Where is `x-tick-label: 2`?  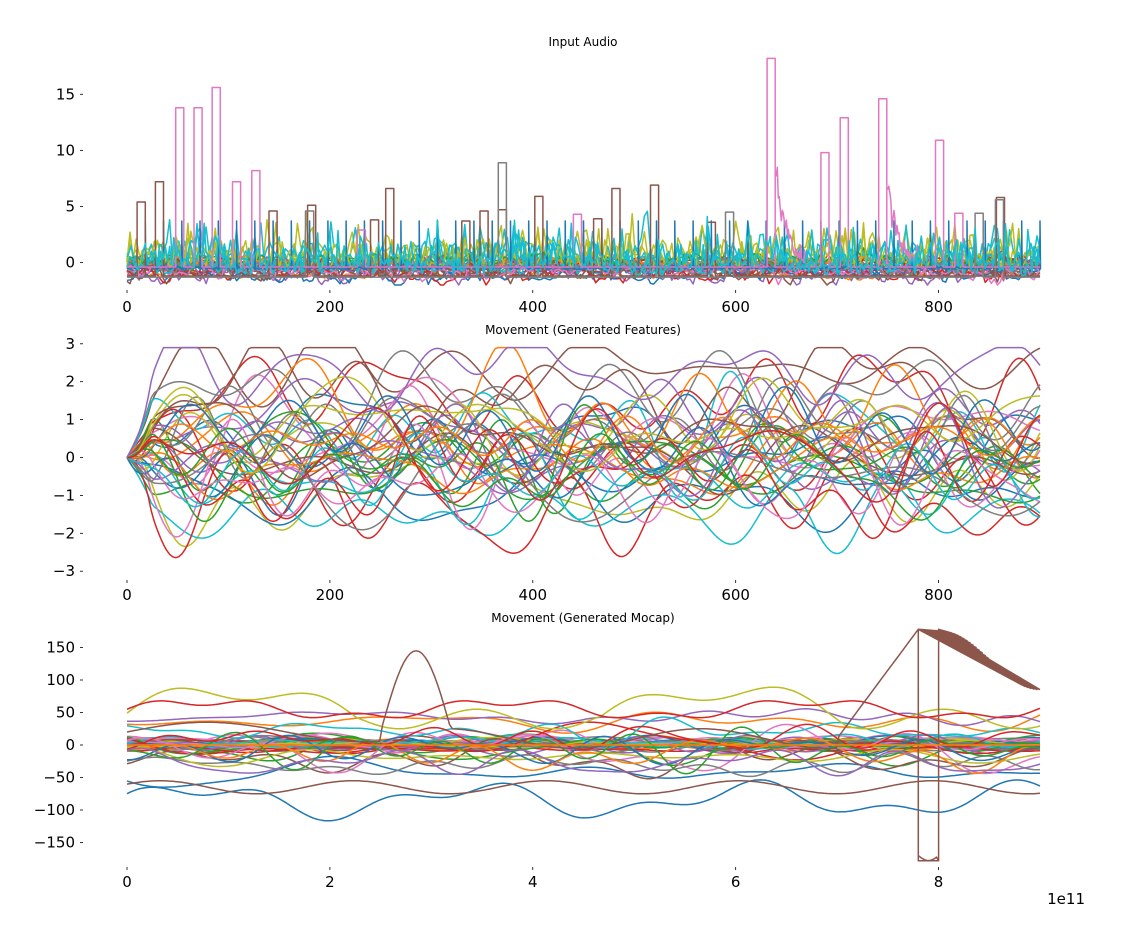
x-tick-label: 2 is located at coordinates (330, 882).